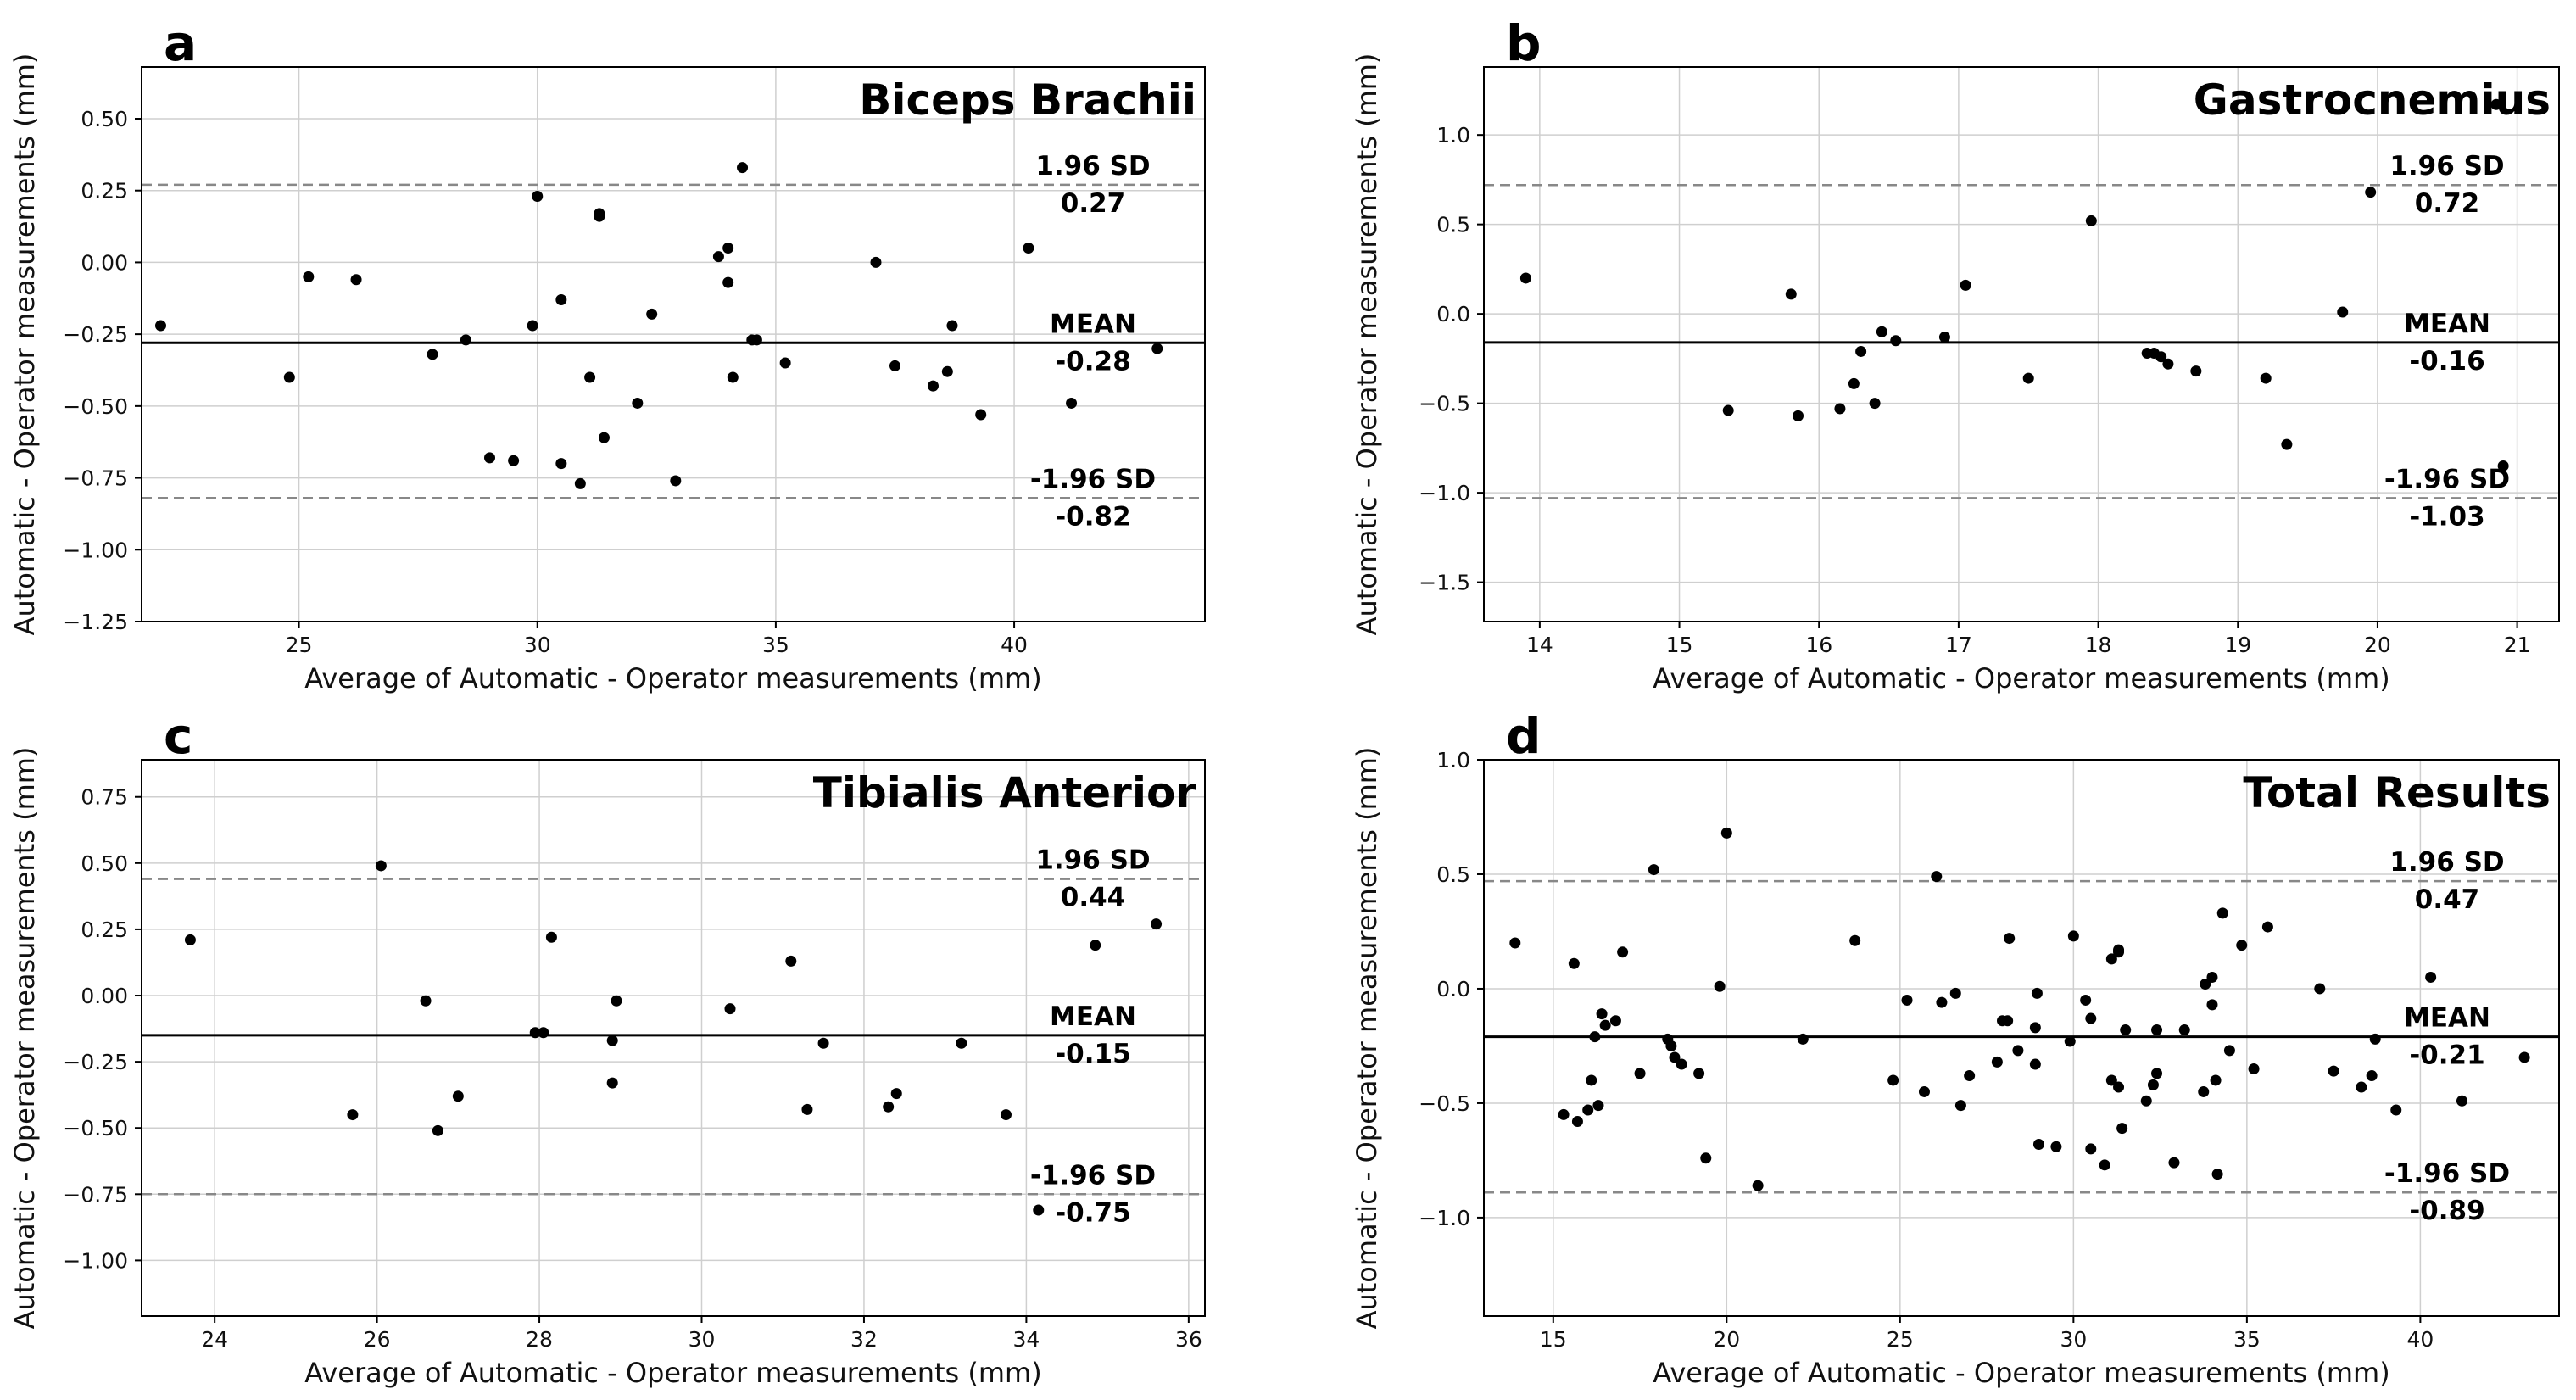 This screenshot has height=1400, width=2576. I want to click on mean-label: MEAN, so click(2447, 324).